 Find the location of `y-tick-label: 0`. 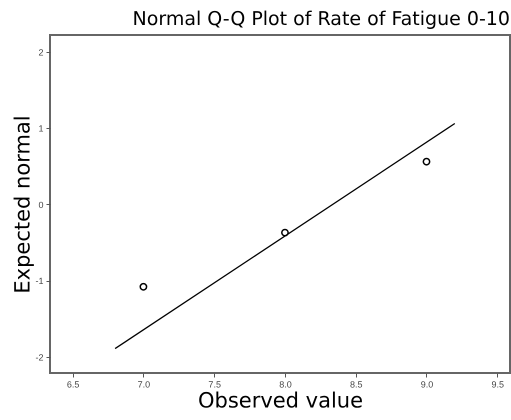

y-tick-label: 0 is located at coordinates (41, 205).